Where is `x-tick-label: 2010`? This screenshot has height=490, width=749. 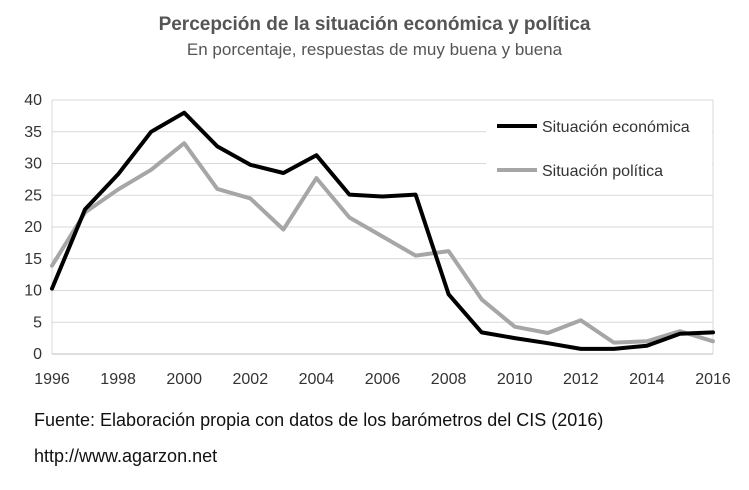
x-tick-label: 2010 is located at coordinates (515, 379).